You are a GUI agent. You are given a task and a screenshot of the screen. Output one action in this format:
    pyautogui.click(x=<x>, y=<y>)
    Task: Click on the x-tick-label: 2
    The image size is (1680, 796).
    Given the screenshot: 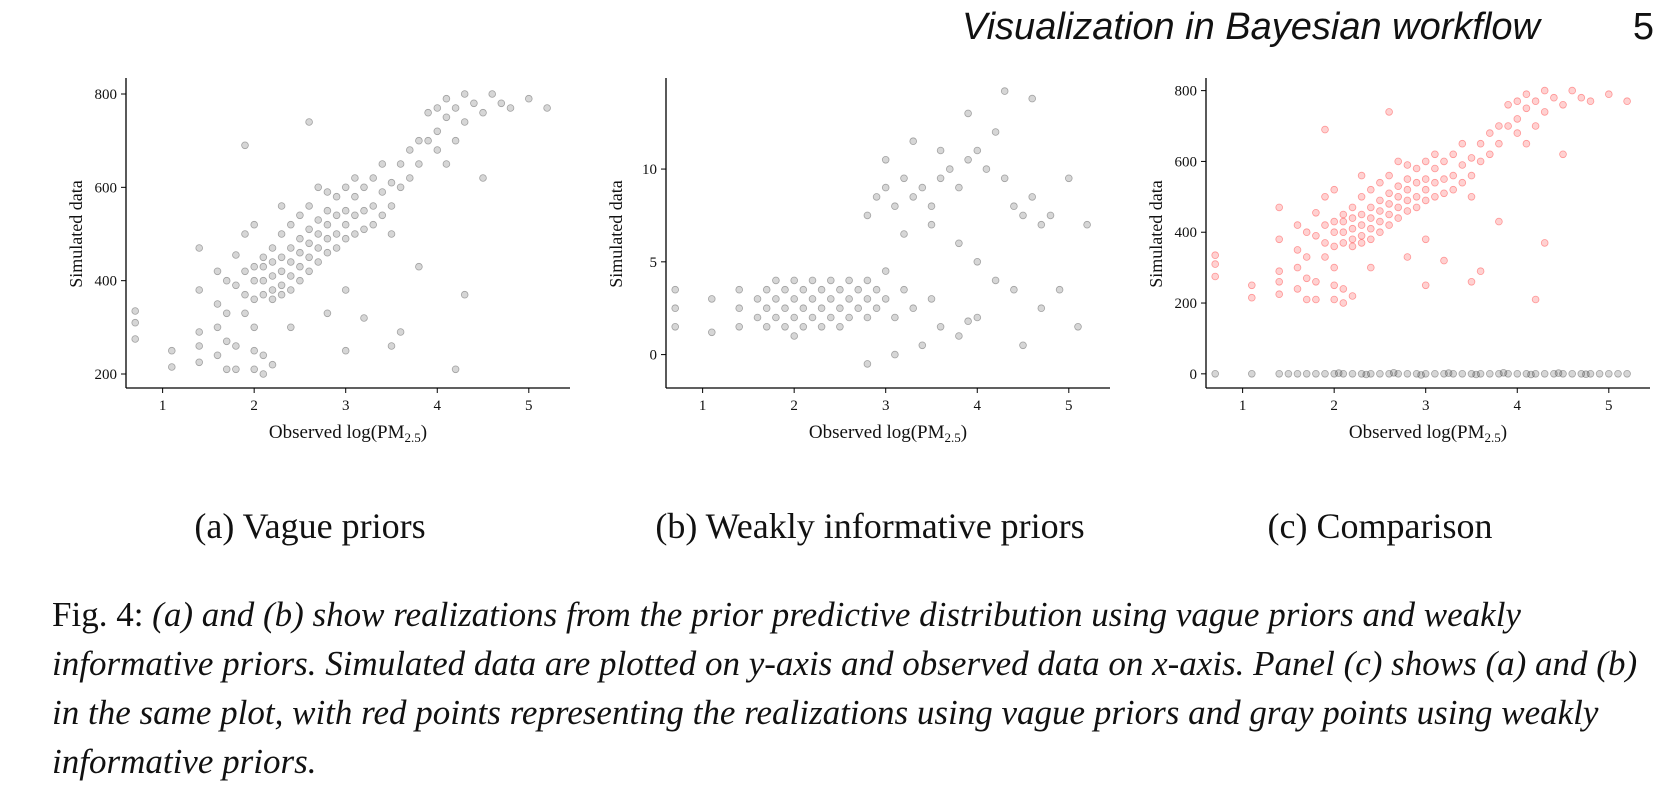 What is the action you would take?
    pyautogui.click(x=254, y=406)
    